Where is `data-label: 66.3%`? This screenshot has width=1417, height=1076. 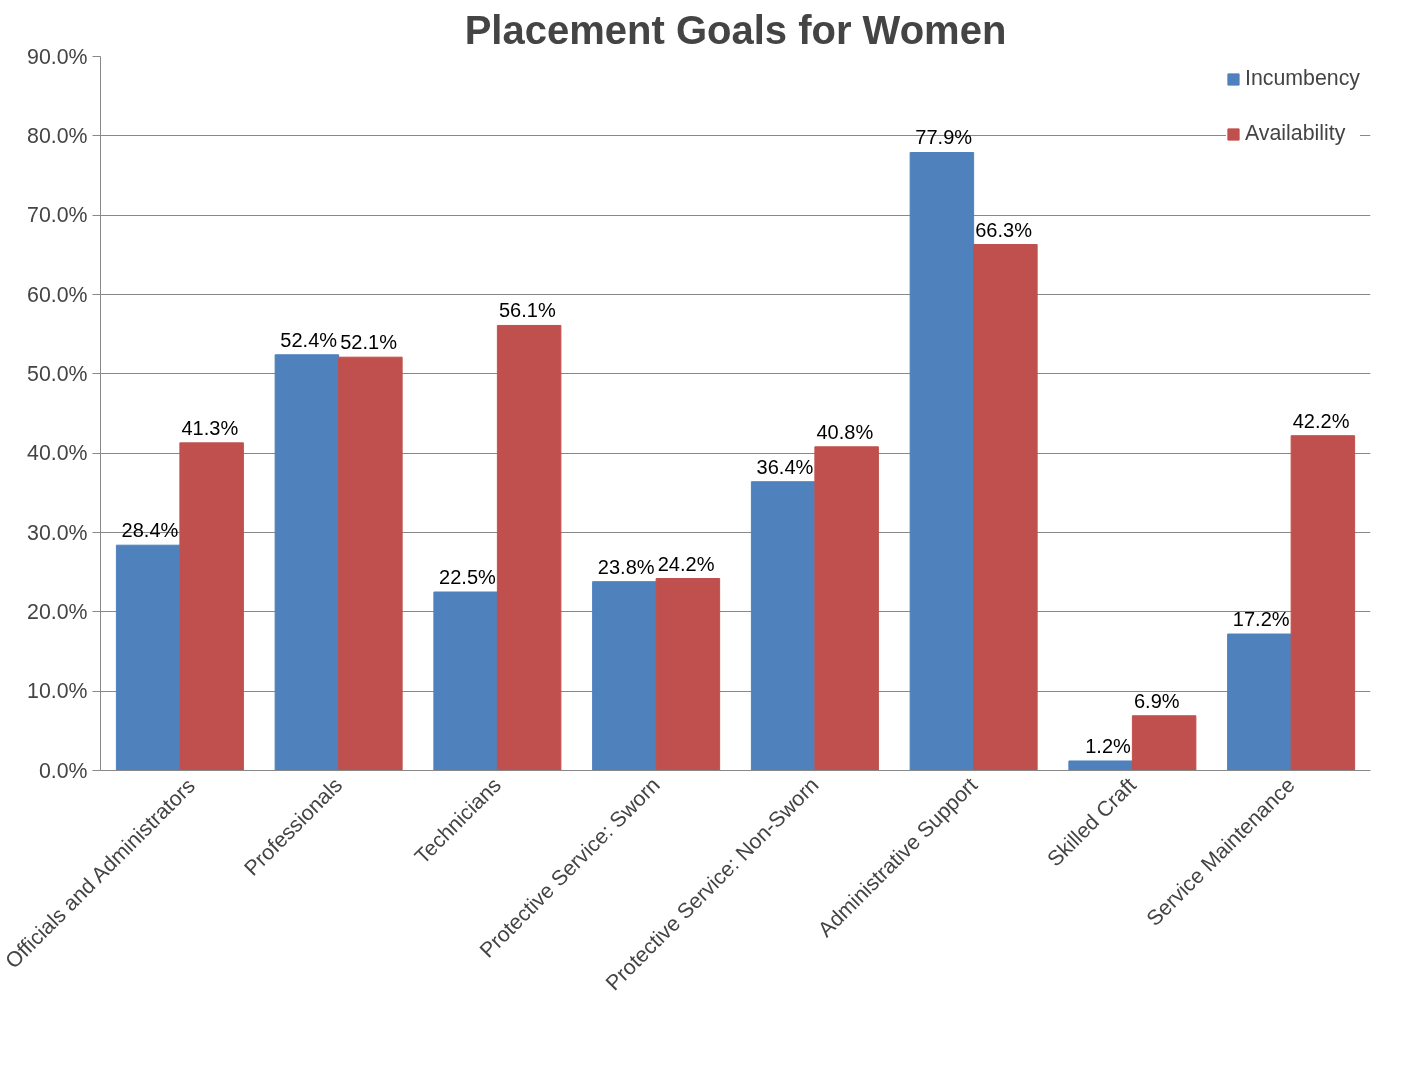
data-label: 66.3% is located at coordinates (1004, 229).